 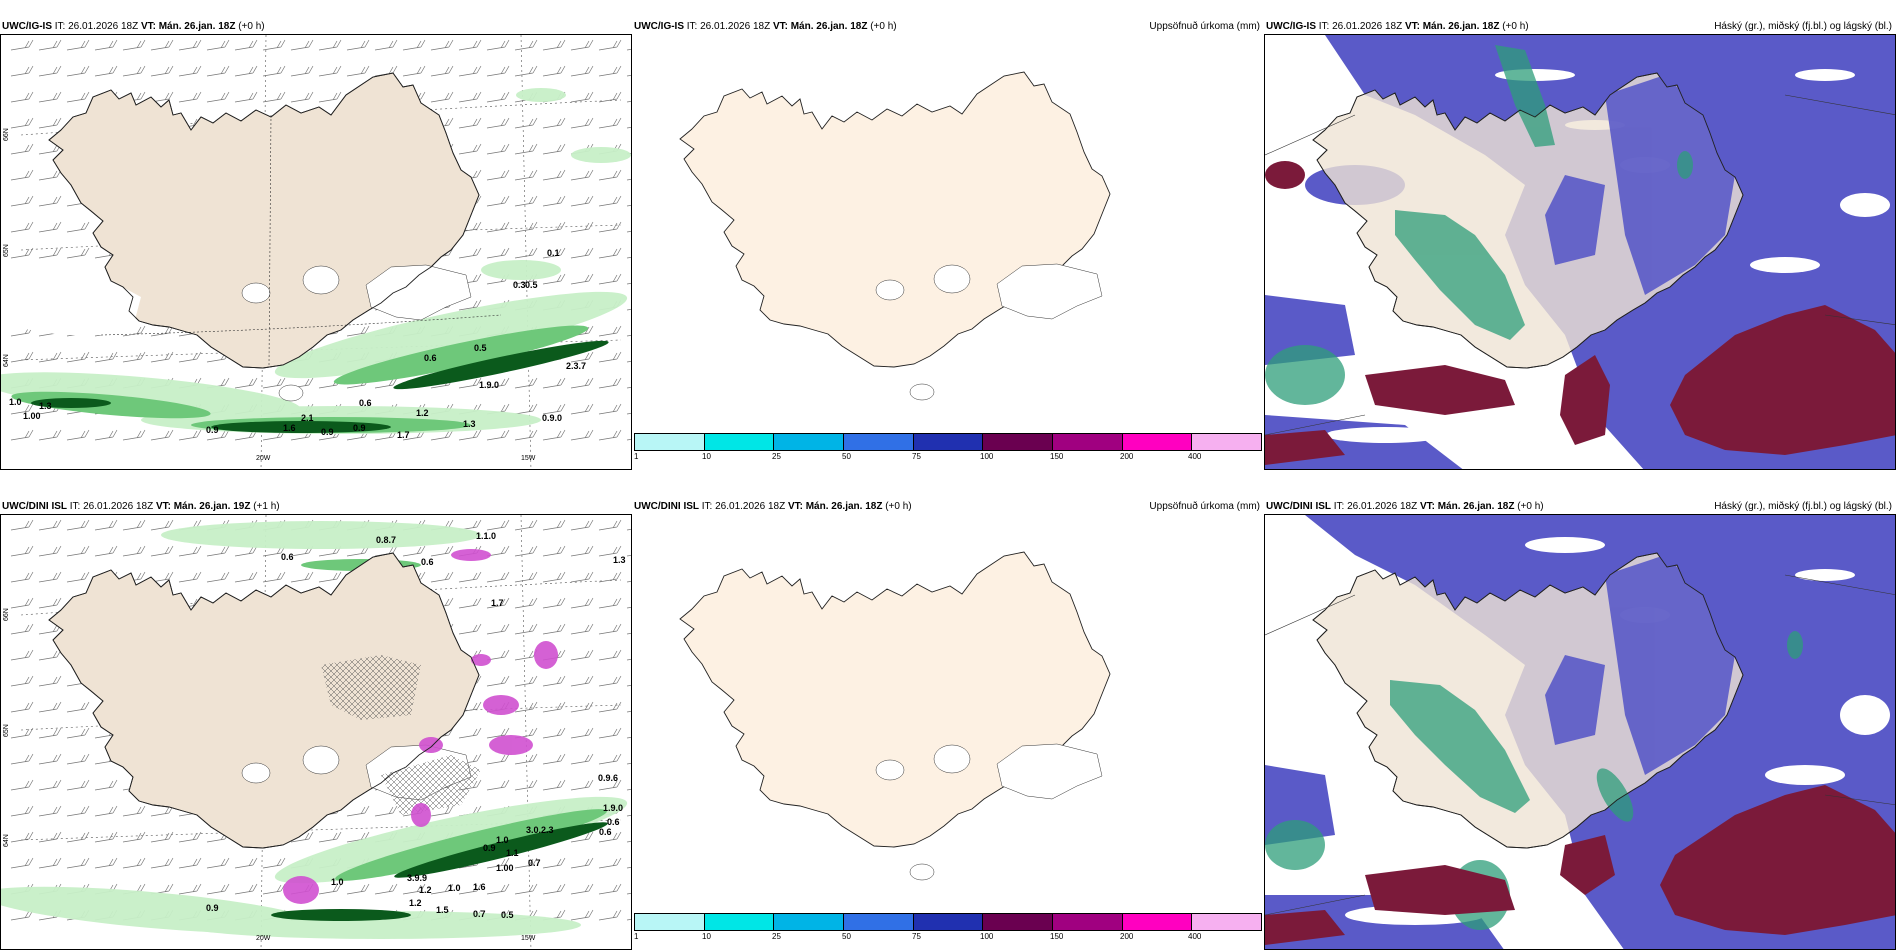 I want to click on precip-value: 1.3, so click(x=469, y=424).